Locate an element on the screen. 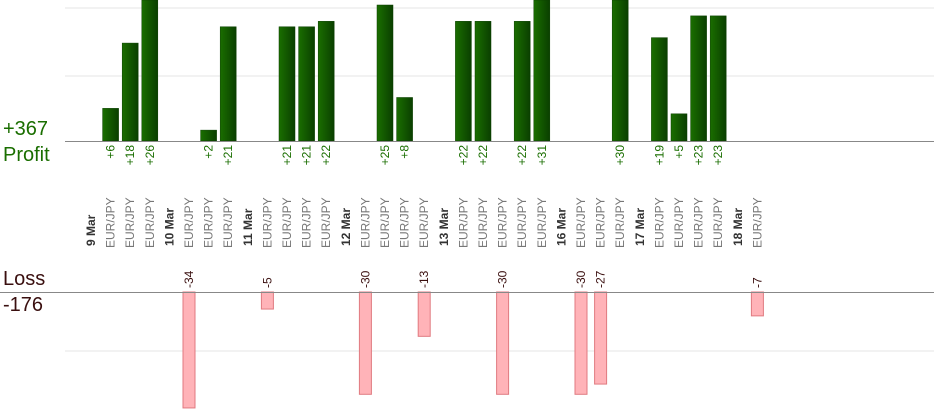 The width and height of the screenshot is (934, 420). profit-value-label: +8 is located at coordinates (405, 152).